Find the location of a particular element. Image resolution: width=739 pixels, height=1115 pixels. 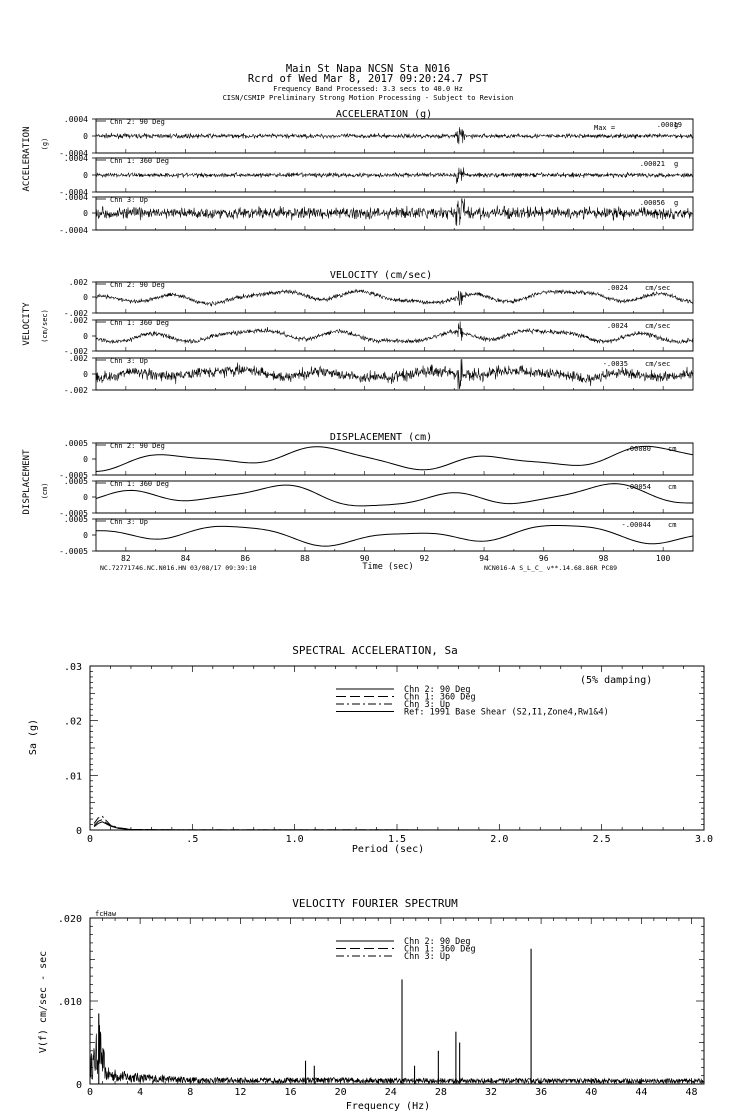

sa-y-tick-label: .02 is located at coordinates (73, 722).